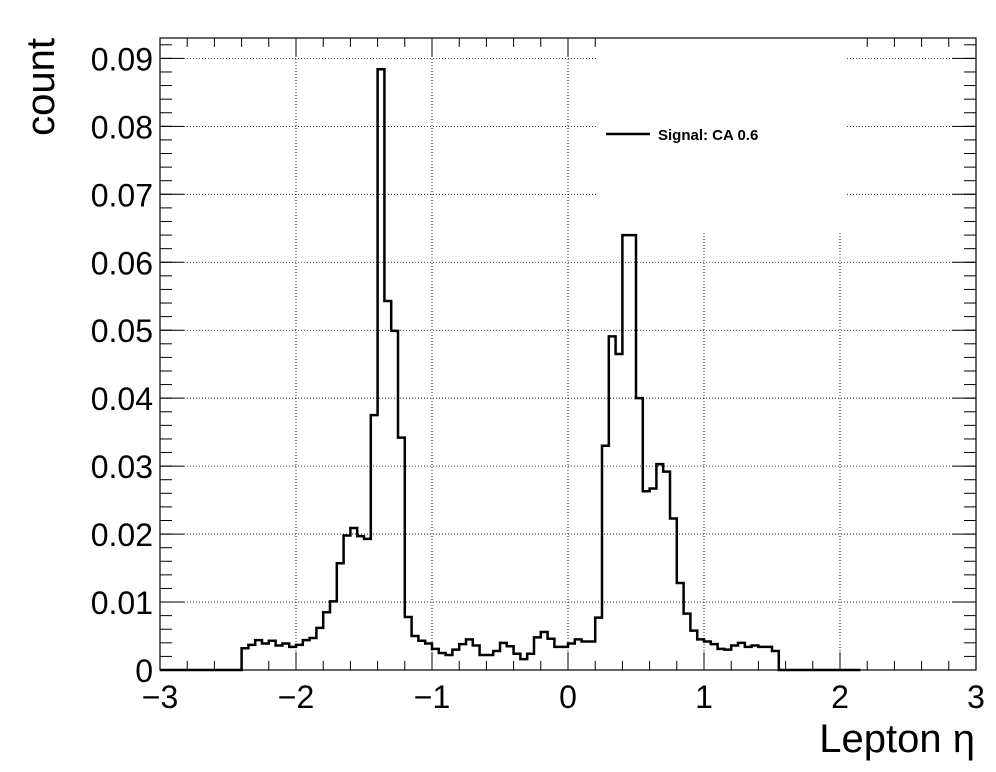 Image resolution: width=996 pixels, height=772 pixels. Describe the element at coordinates (122, 603) in the screenshot. I see `y-tick-label: 0.01` at that location.